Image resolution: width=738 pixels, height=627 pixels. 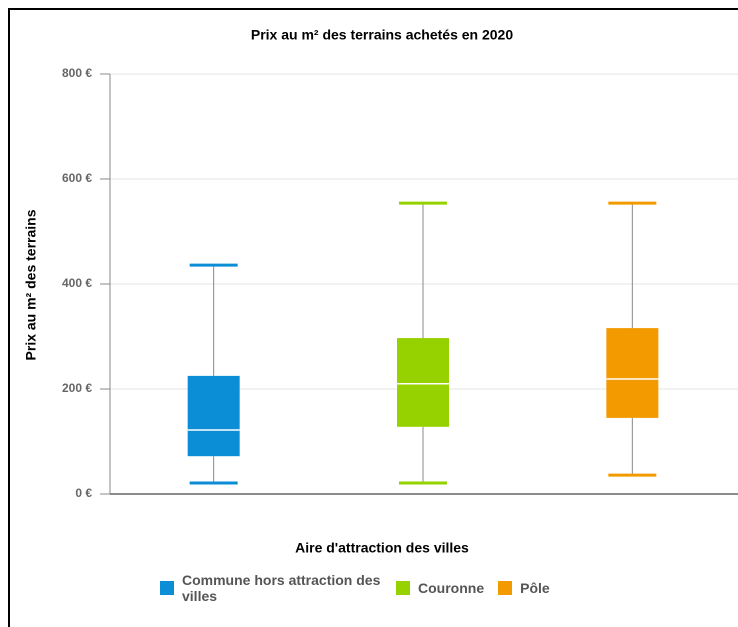 I want to click on legend-item: Pôle, so click(x=524, y=588).